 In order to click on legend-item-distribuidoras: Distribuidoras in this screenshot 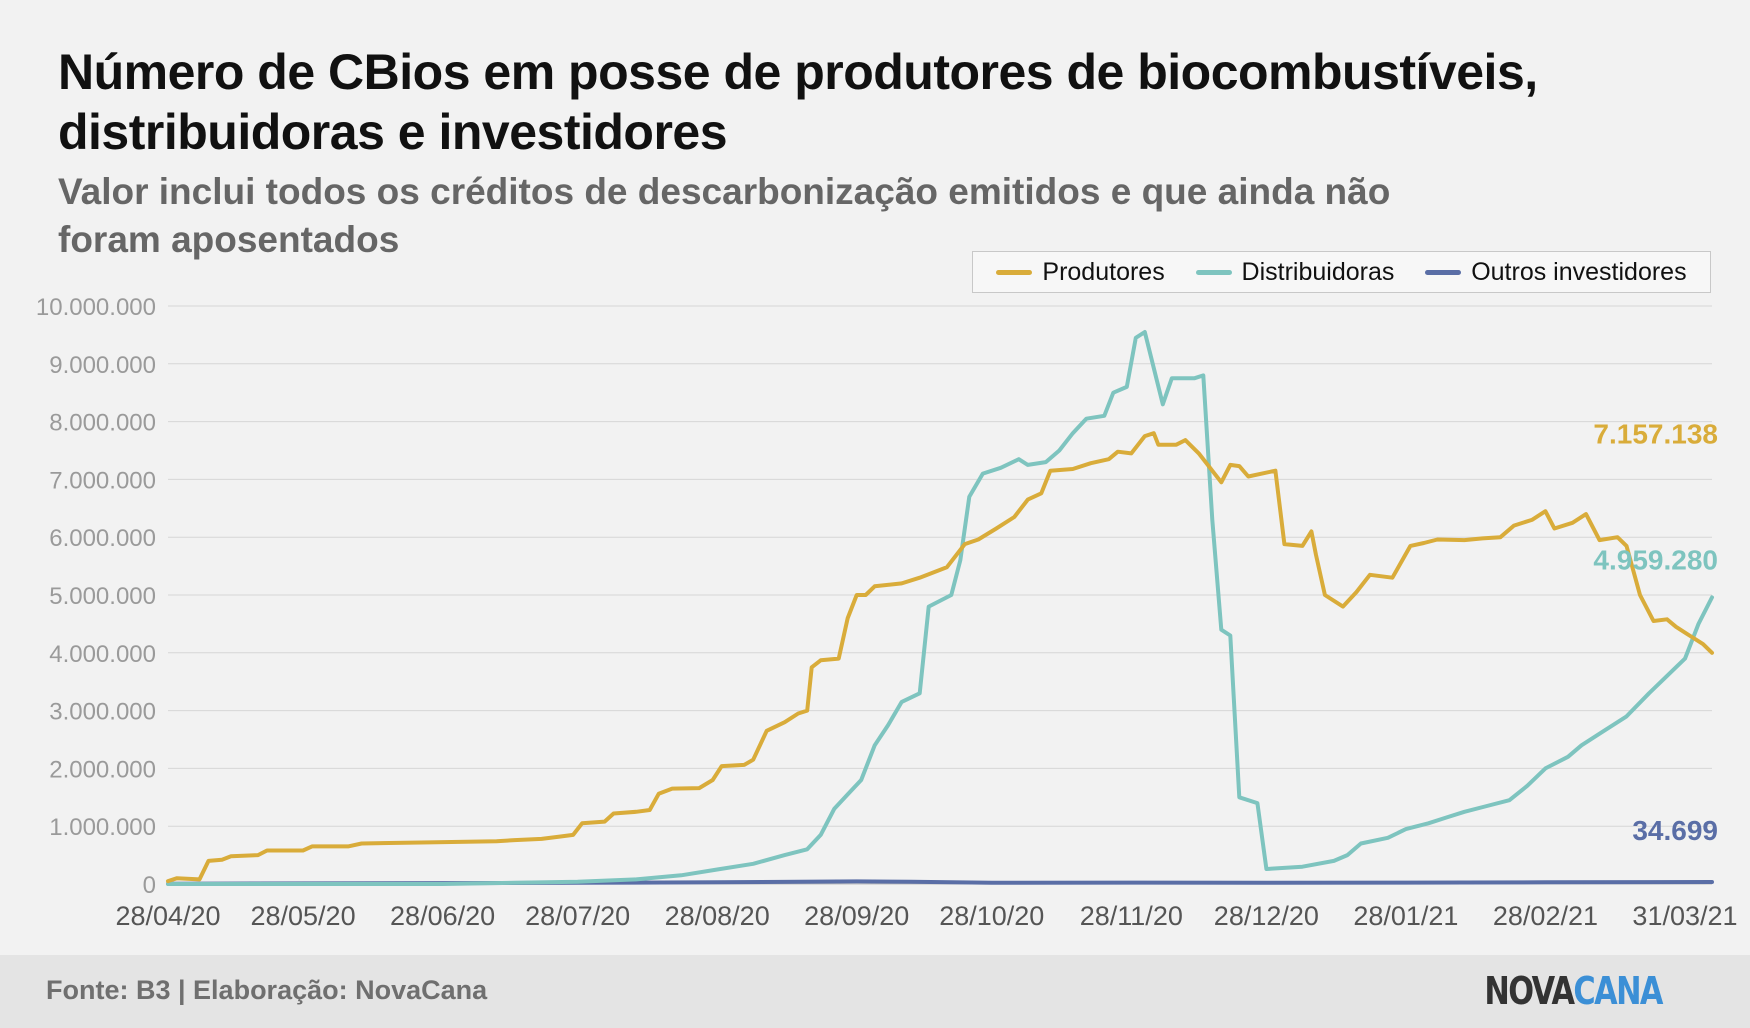, I will do `click(1295, 272)`.